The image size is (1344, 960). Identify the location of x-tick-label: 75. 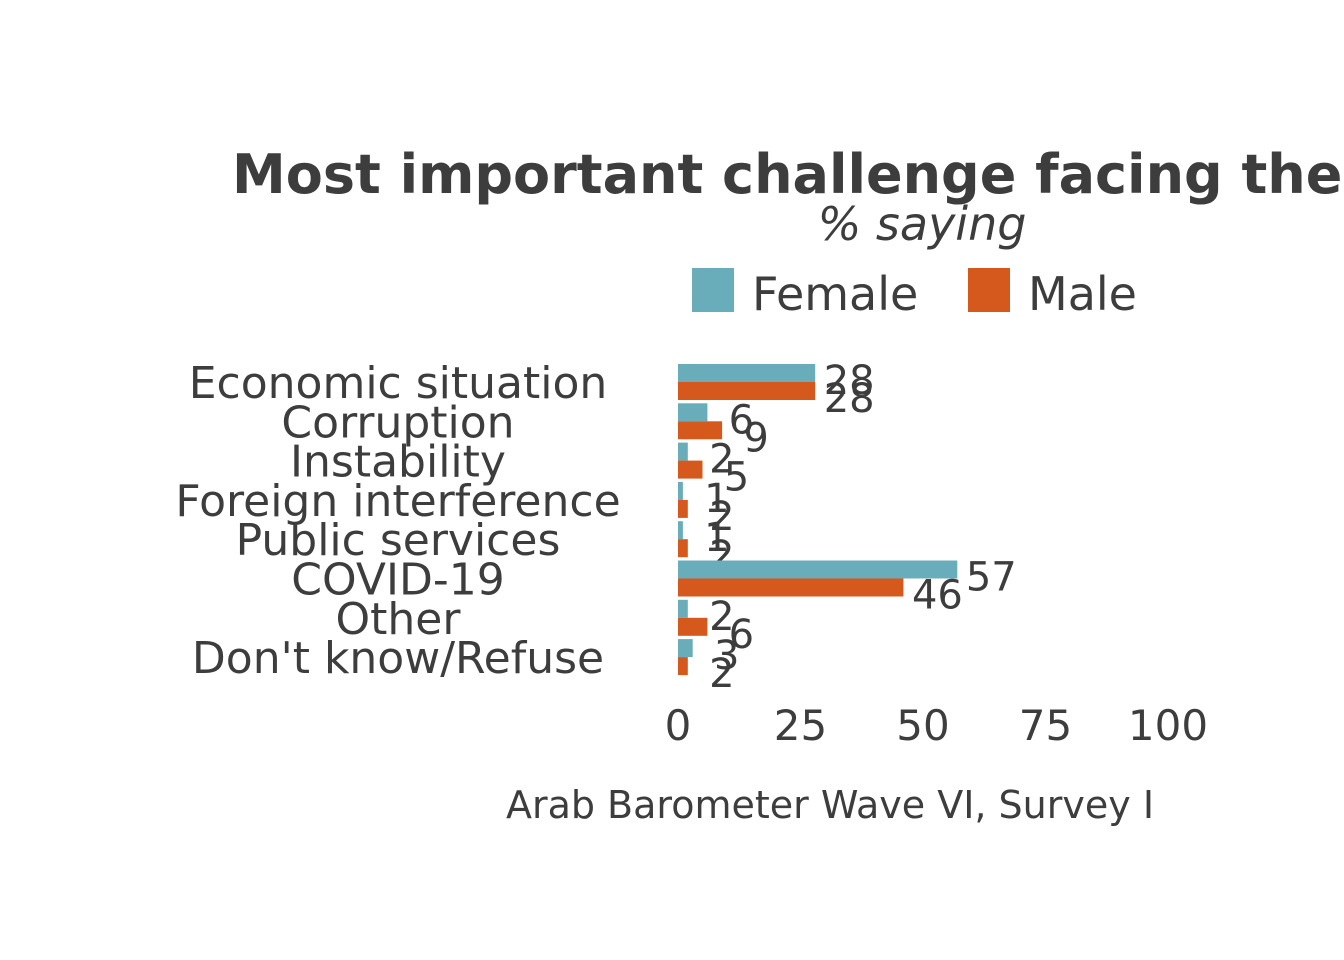
(1045, 725).